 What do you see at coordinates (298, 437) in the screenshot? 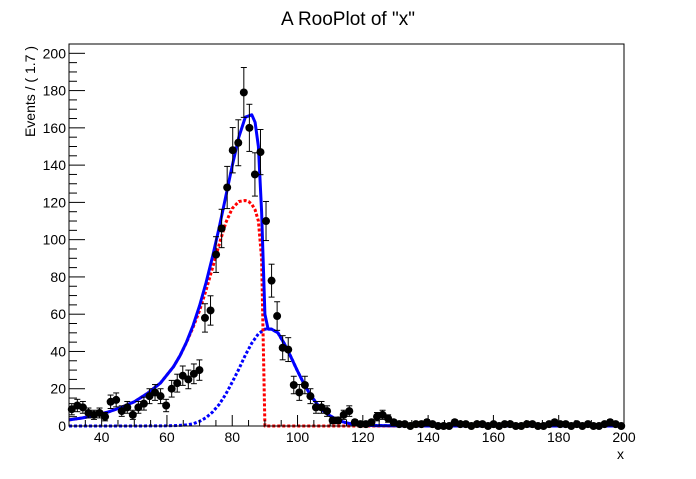
I see `x-tick-label: 100` at bounding box center [298, 437].